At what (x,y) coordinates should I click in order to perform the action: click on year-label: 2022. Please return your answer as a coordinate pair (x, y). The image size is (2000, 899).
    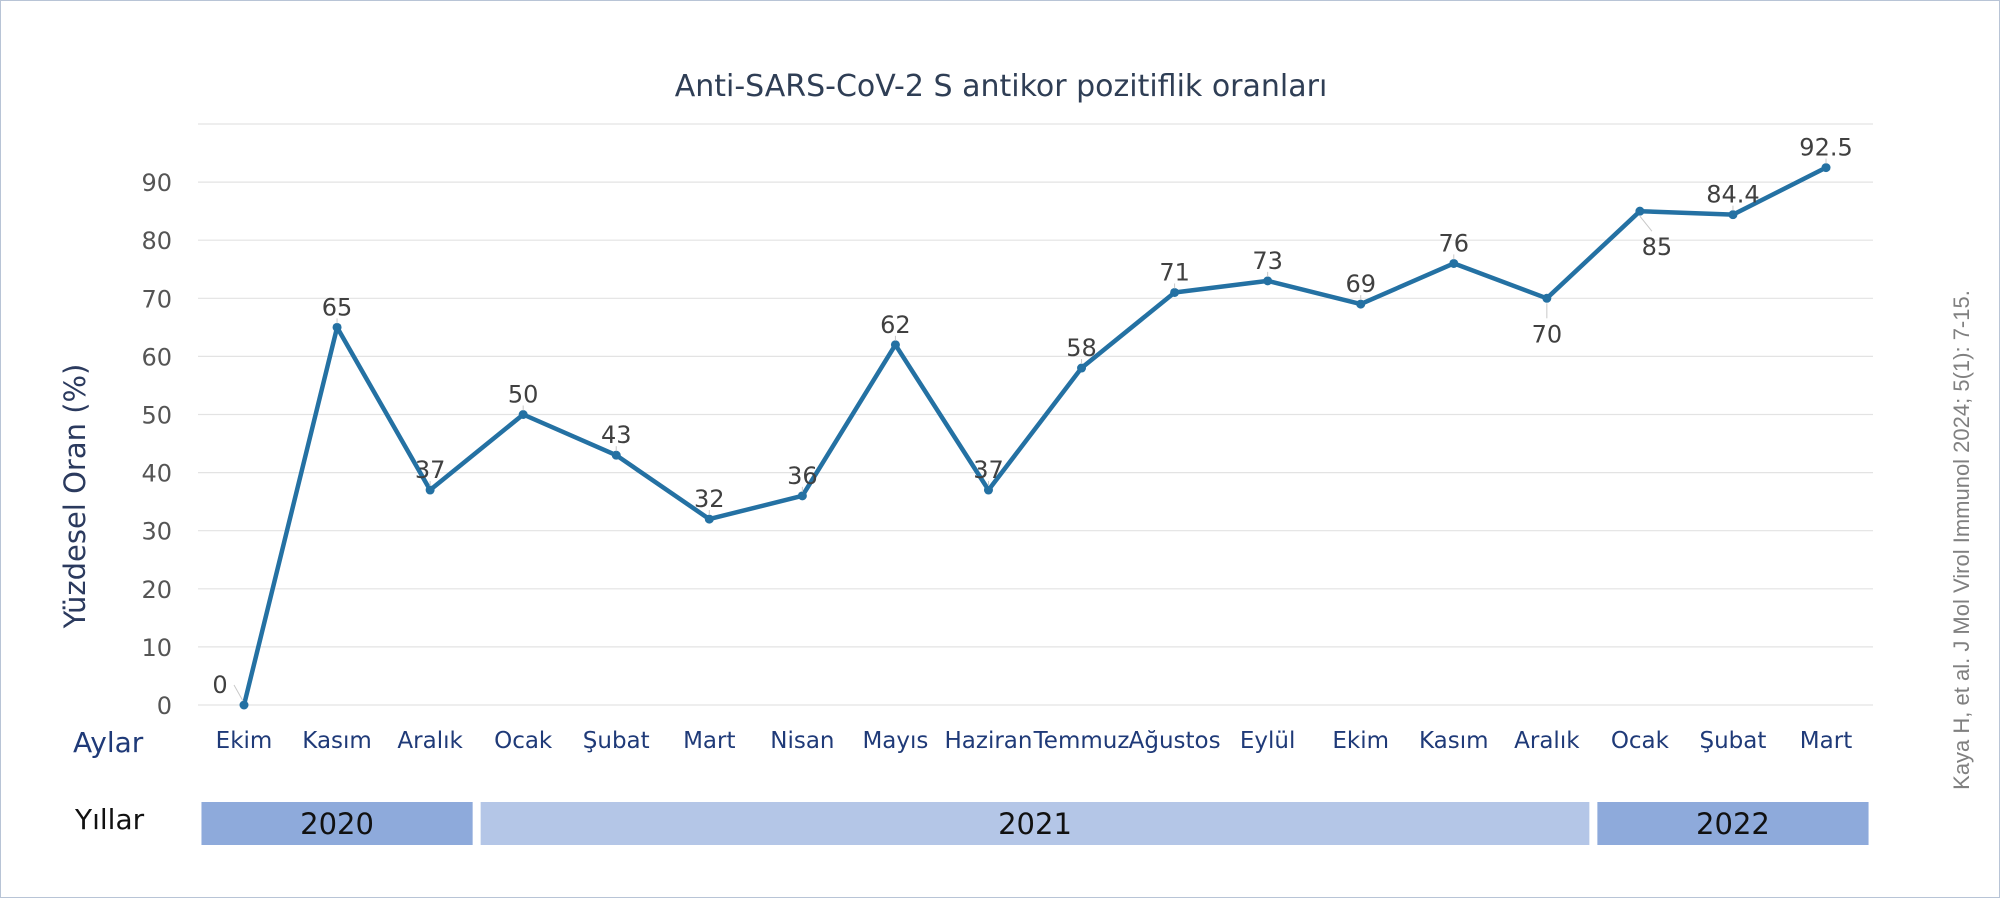
    Looking at the image, I should click on (1733, 824).